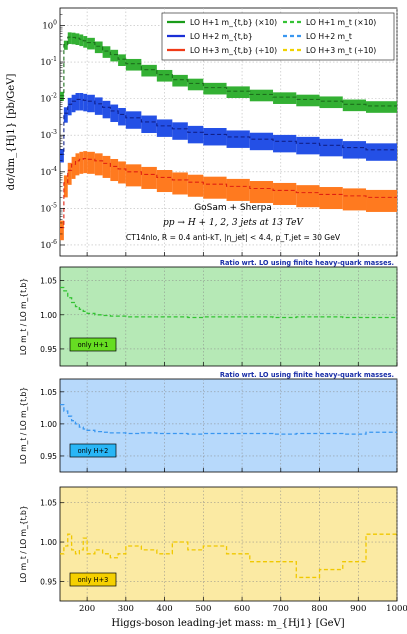  Describe the element at coordinates (87, 609) in the screenshot. I see `x-tick-label: 200` at that location.